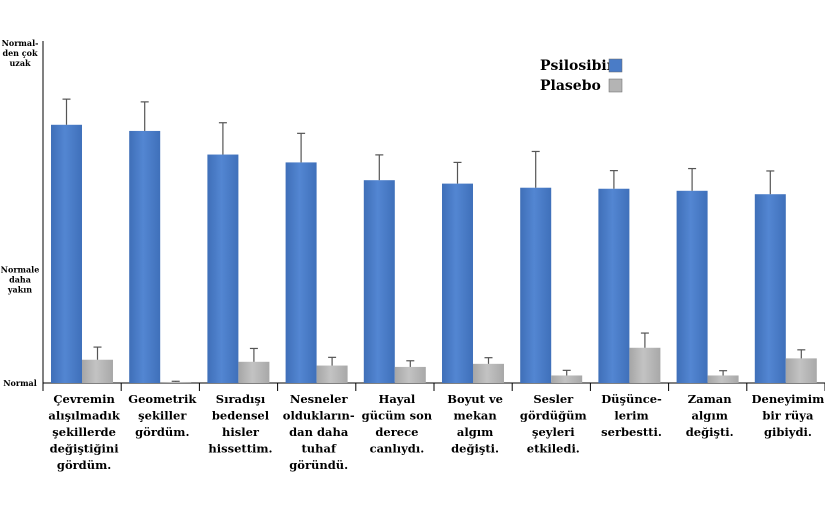 The height and width of the screenshot is (522, 825). What do you see at coordinates (710, 399) in the screenshot?
I see `x-tick-label: Zaman` at bounding box center [710, 399].